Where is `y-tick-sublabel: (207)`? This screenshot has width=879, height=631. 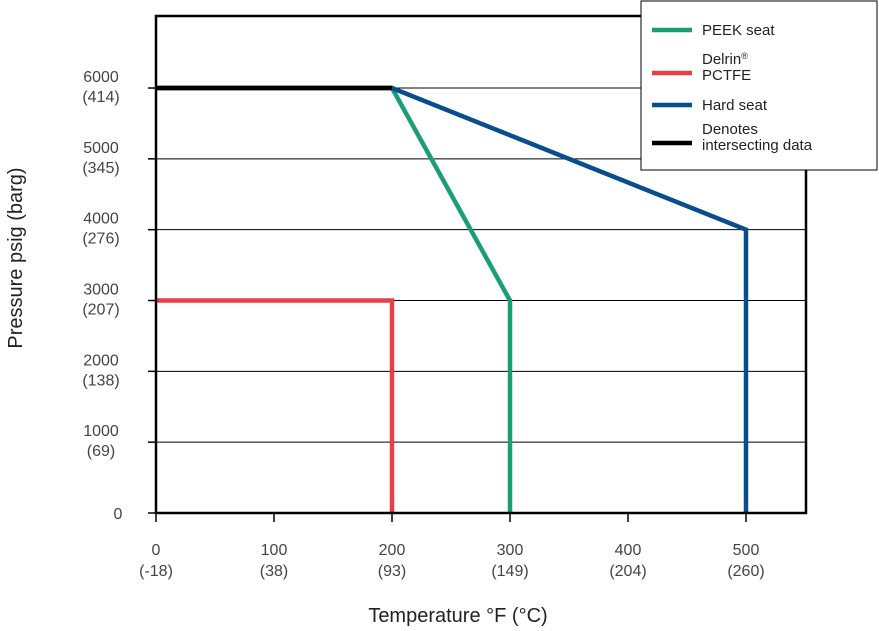 y-tick-sublabel: (207) is located at coordinates (100, 310).